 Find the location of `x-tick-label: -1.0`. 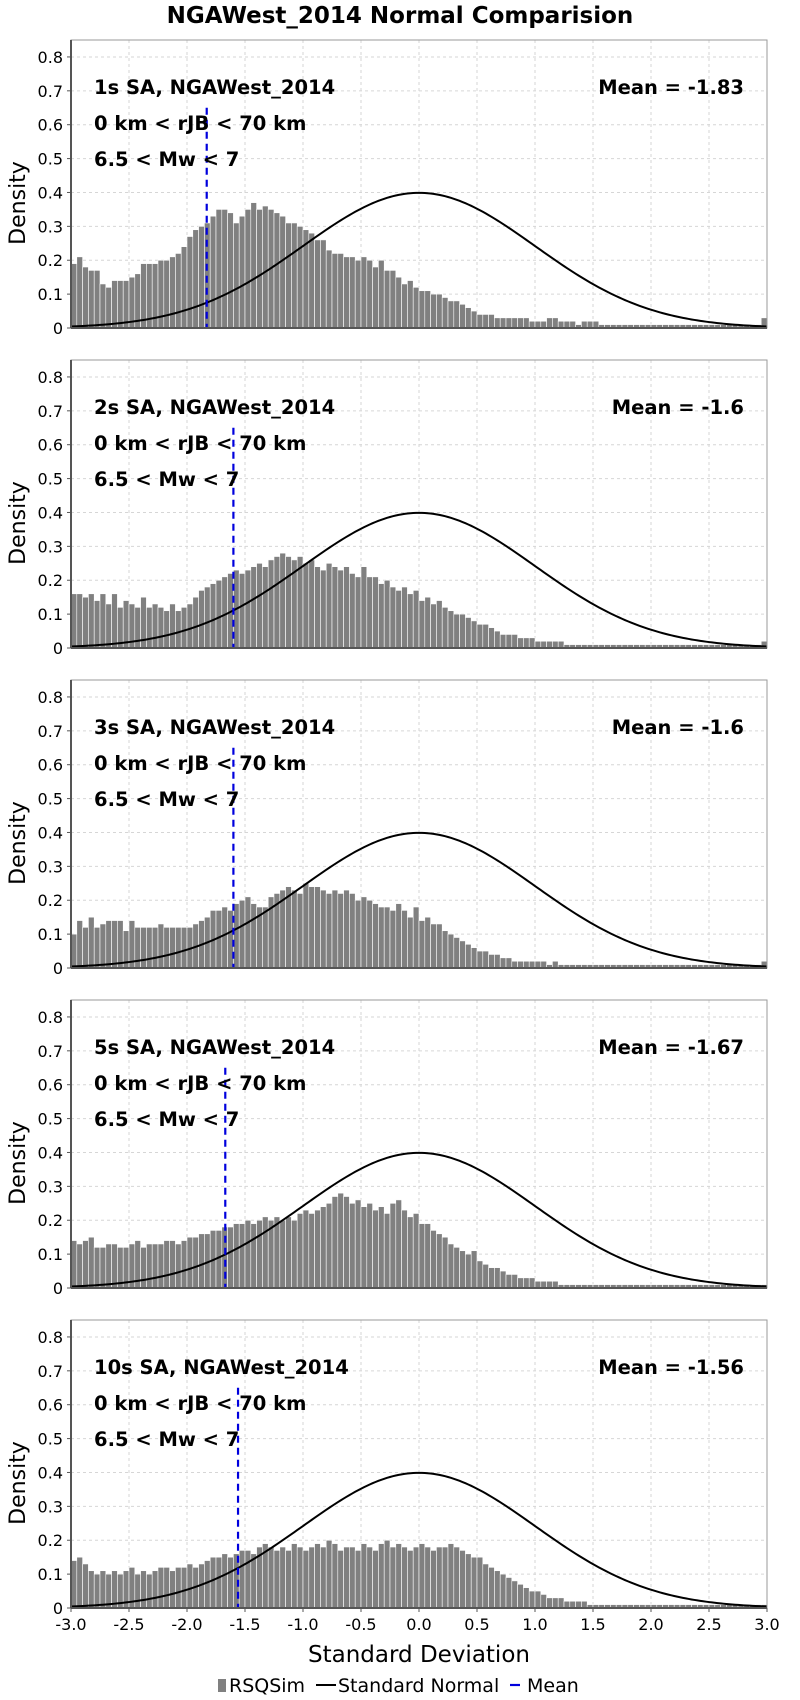

x-tick-label: -1.0 is located at coordinates (302, 1624).